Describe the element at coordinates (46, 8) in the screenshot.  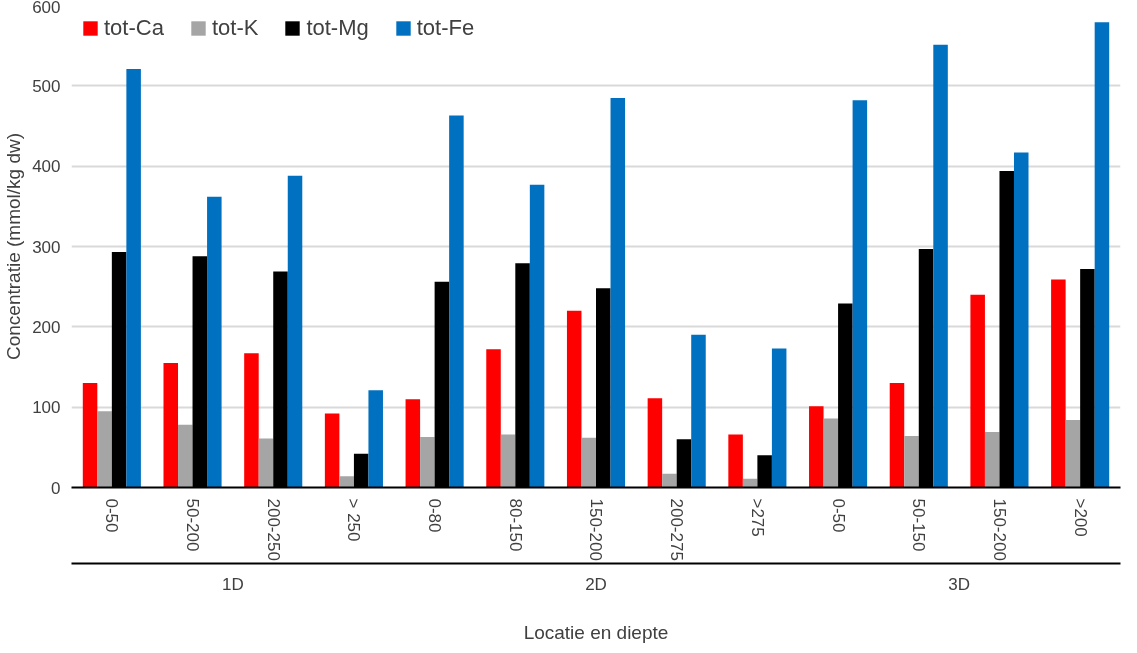
I see `y-tick-label: 600` at that location.